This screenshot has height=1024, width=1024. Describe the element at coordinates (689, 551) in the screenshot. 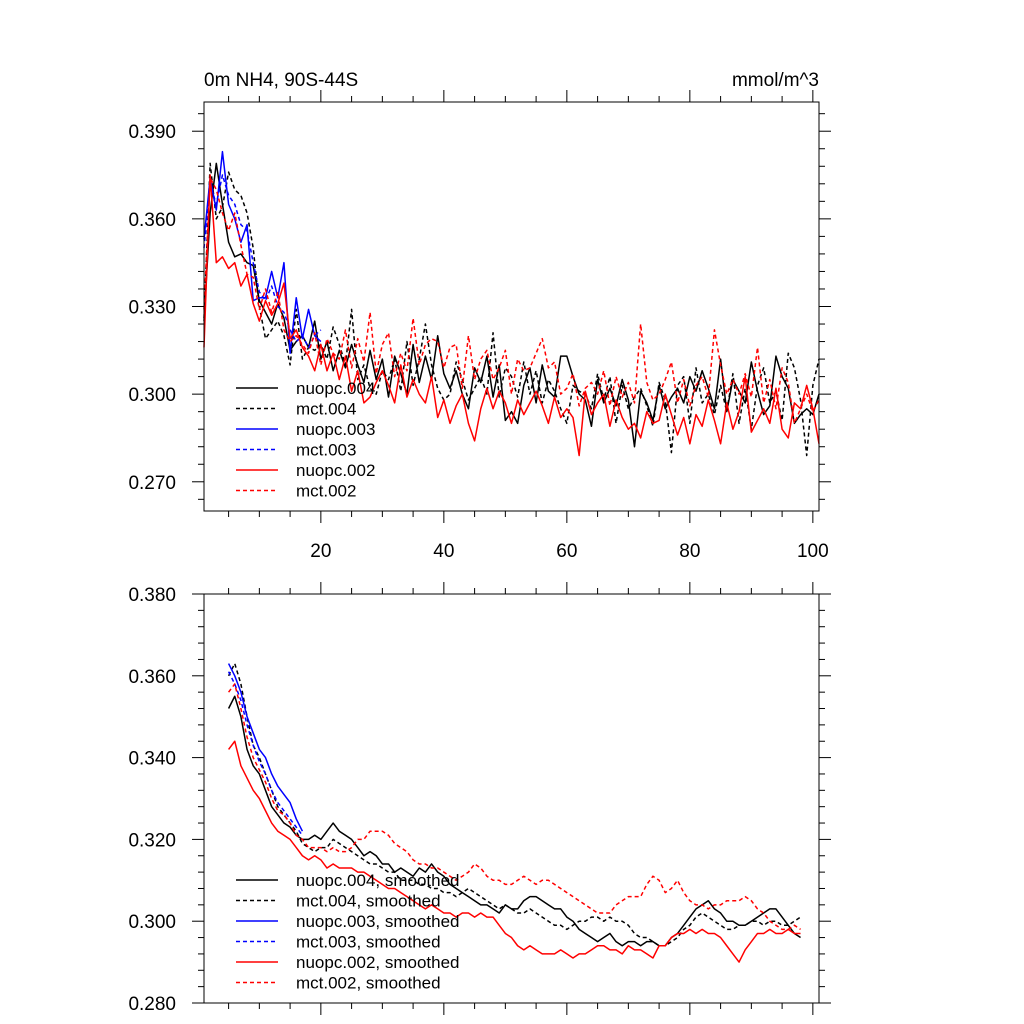

I see `top-xtick-label: 80` at that location.